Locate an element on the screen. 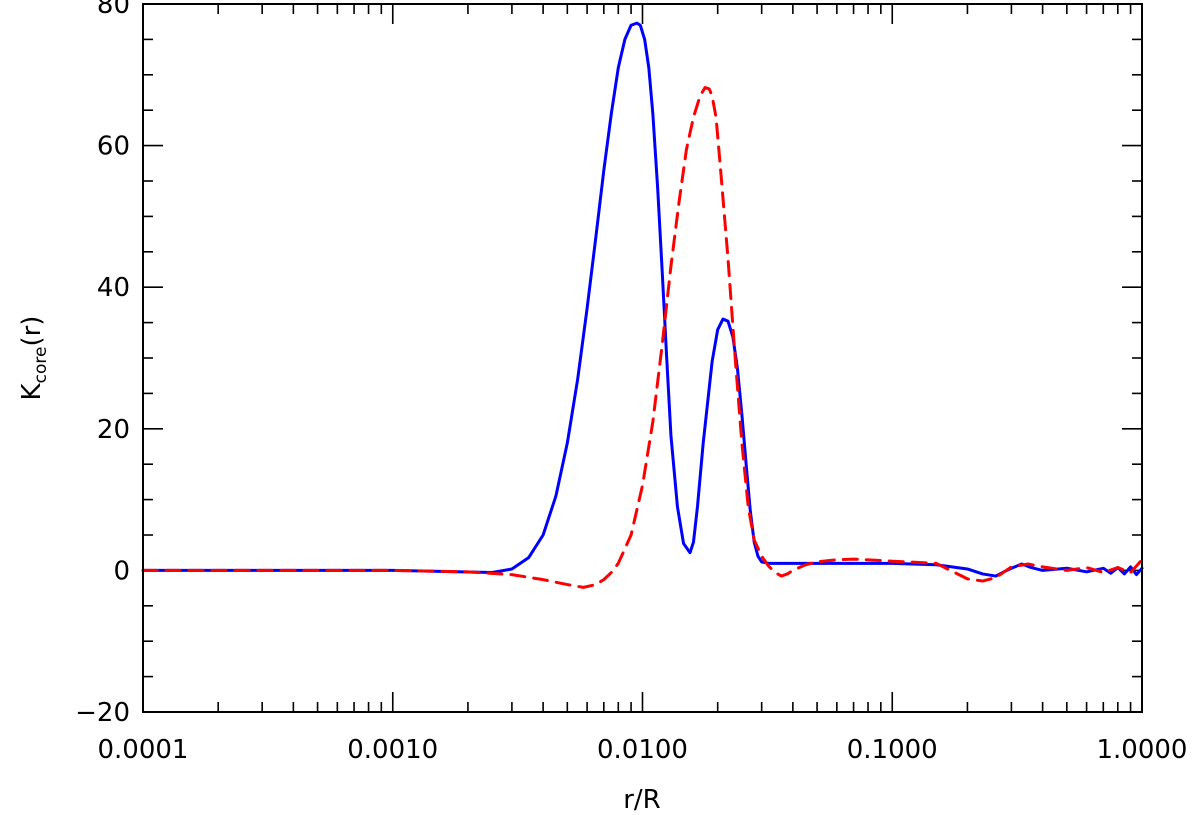  y-axis-label-subscript: core is located at coordinates (41, 365).